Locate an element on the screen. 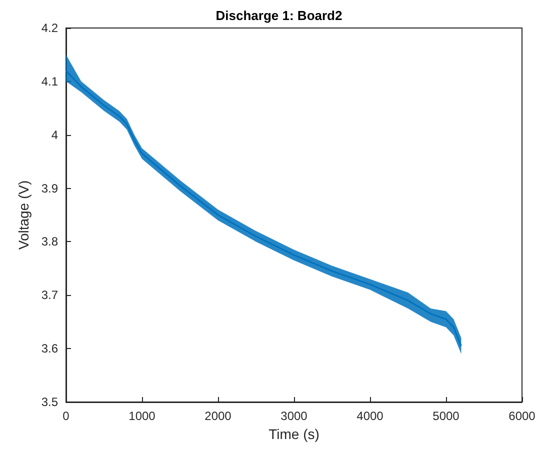  x-tick-label: 2000 is located at coordinates (218, 416).